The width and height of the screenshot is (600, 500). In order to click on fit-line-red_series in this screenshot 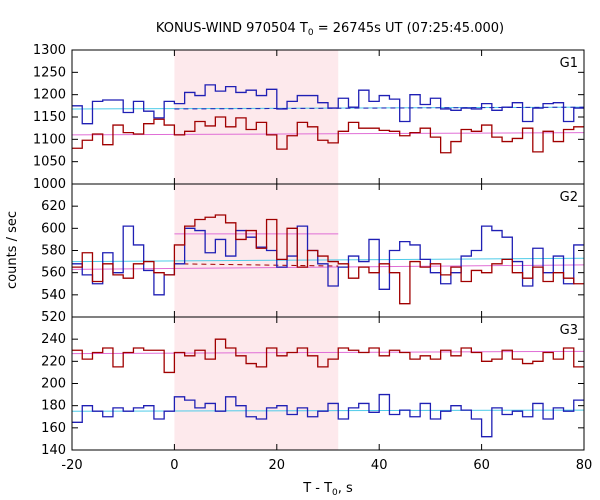, I will do `click(256, 265)`.